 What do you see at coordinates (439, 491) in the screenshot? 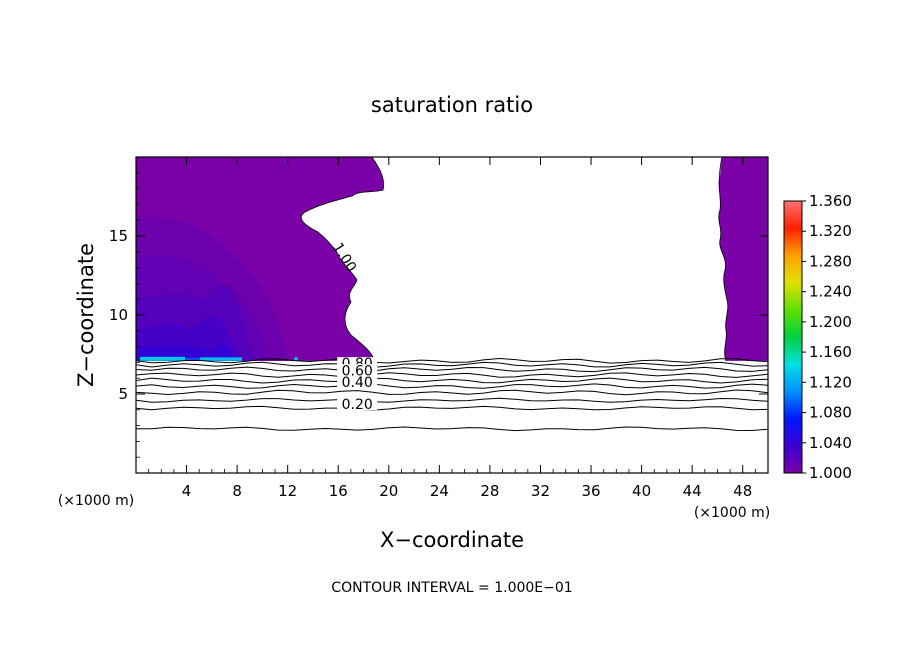
I see `x-tick-label: 24` at bounding box center [439, 491].